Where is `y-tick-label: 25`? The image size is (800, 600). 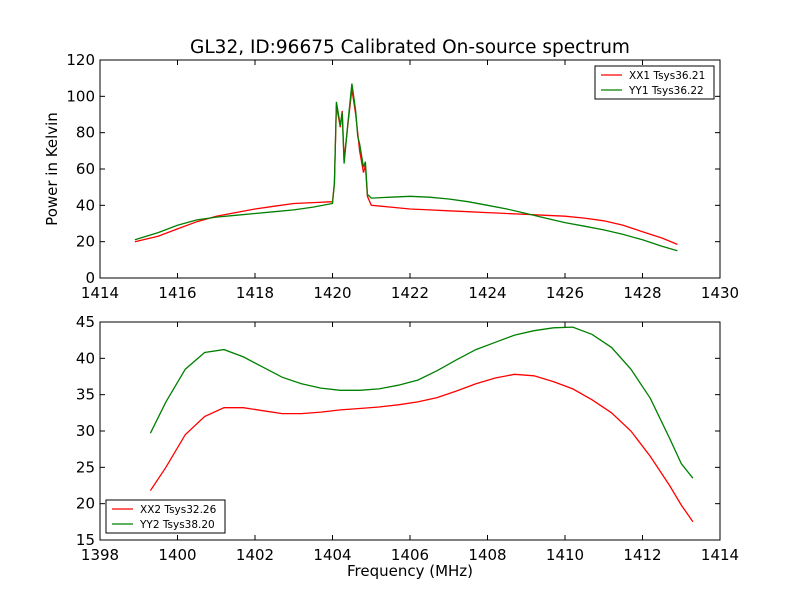 y-tick-label: 25 is located at coordinates (85, 467).